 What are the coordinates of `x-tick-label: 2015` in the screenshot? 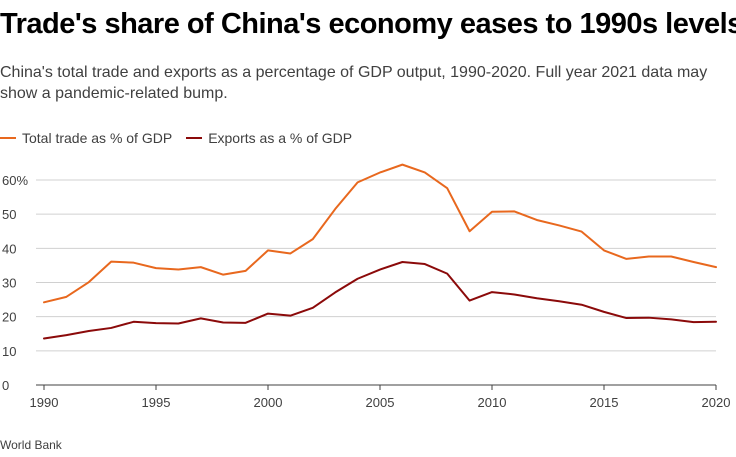 It's located at (604, 402).